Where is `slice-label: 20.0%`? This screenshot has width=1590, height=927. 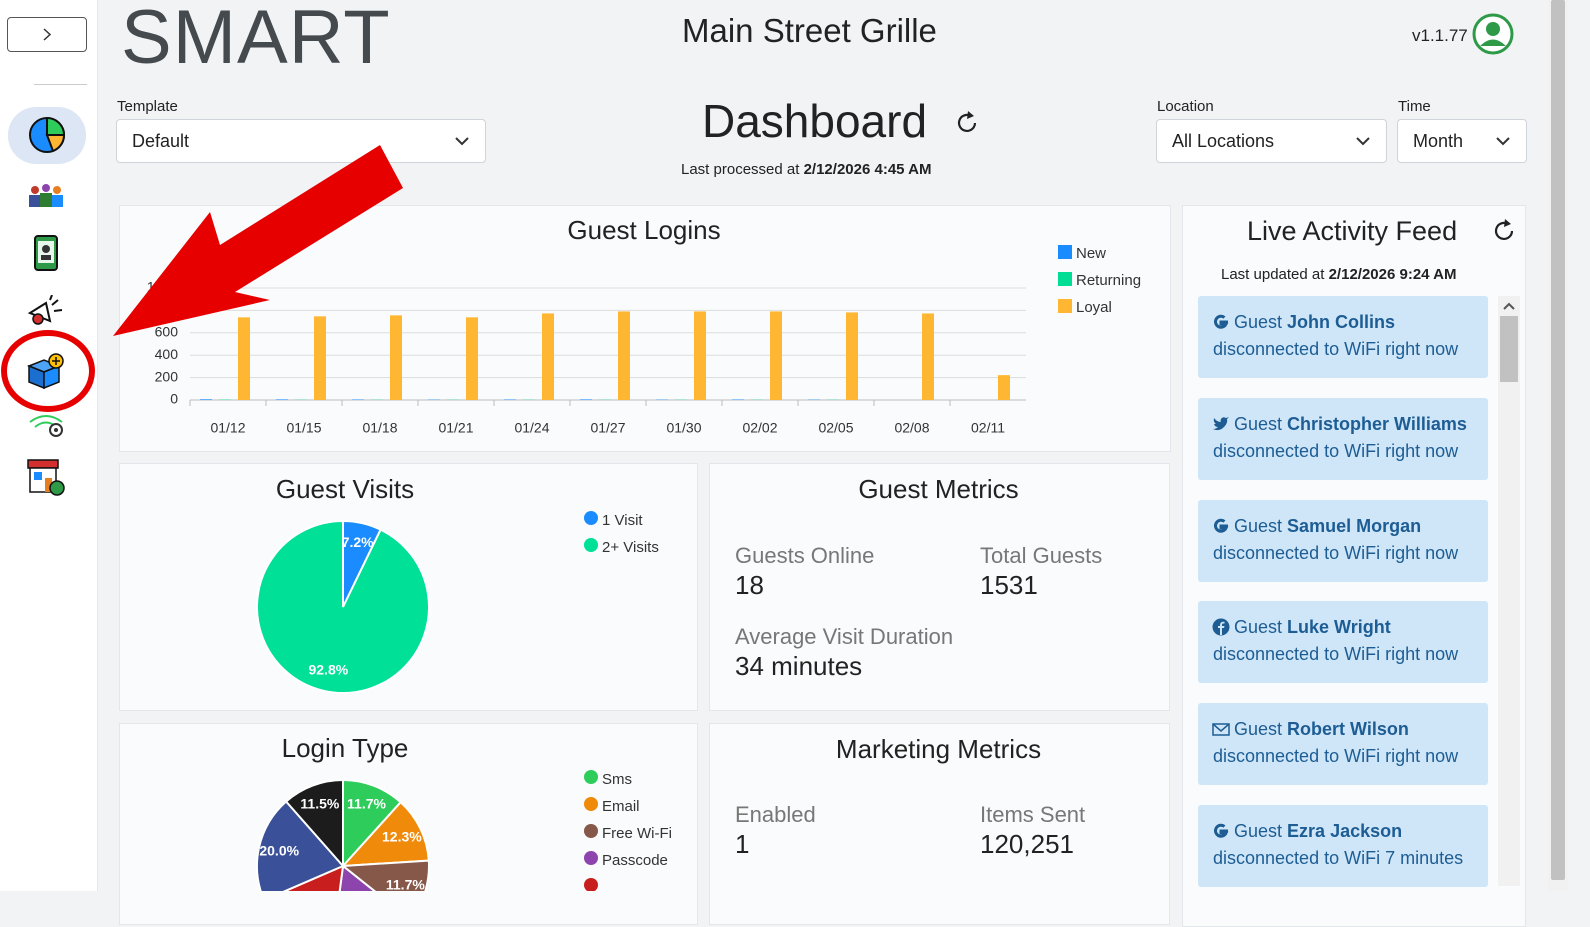 slice-label: 20.0% is located at coordinates (279, 850).